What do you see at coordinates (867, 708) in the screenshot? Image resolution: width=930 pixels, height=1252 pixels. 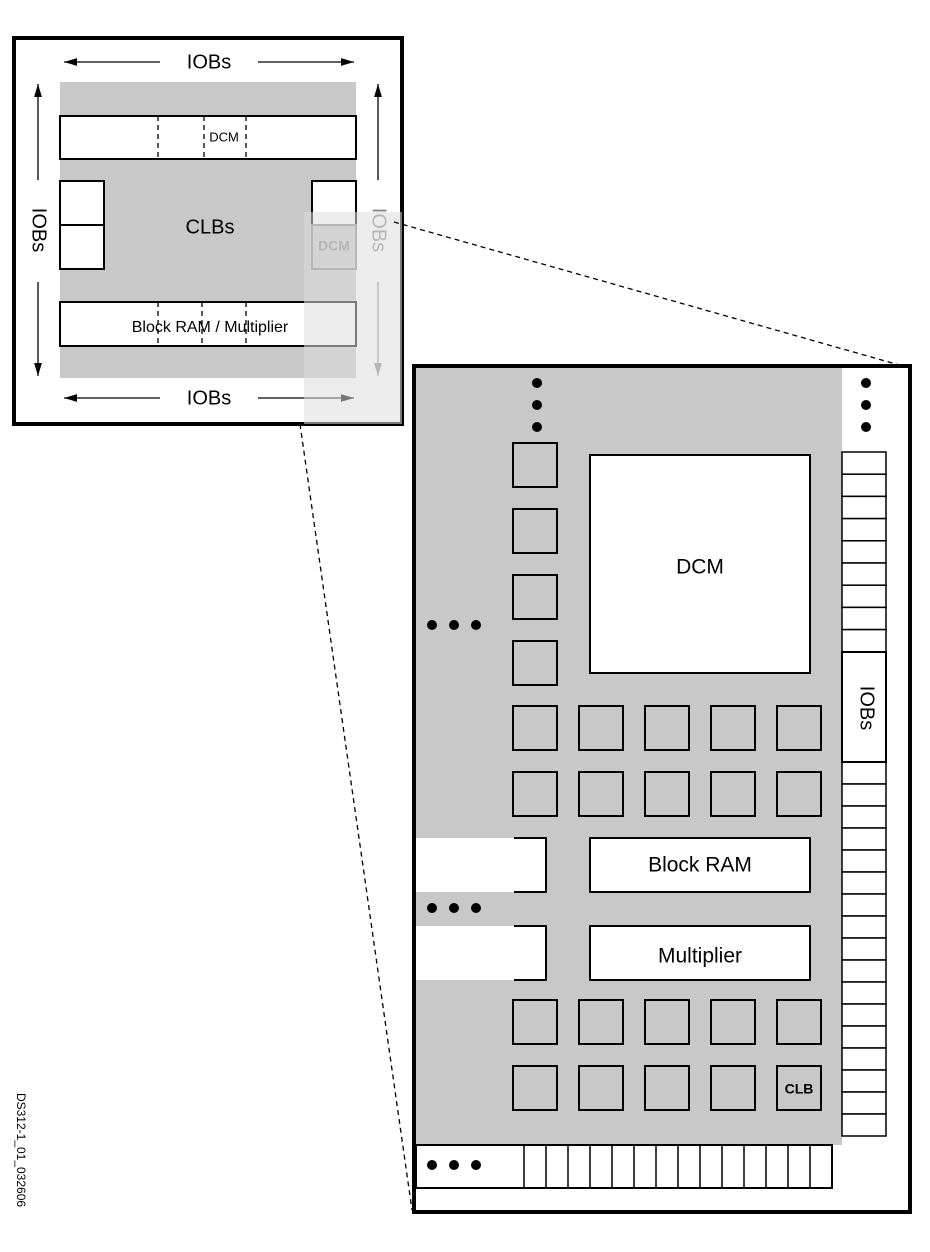 I see `iobs-label: IOBs` at bounding box center [867, 708].